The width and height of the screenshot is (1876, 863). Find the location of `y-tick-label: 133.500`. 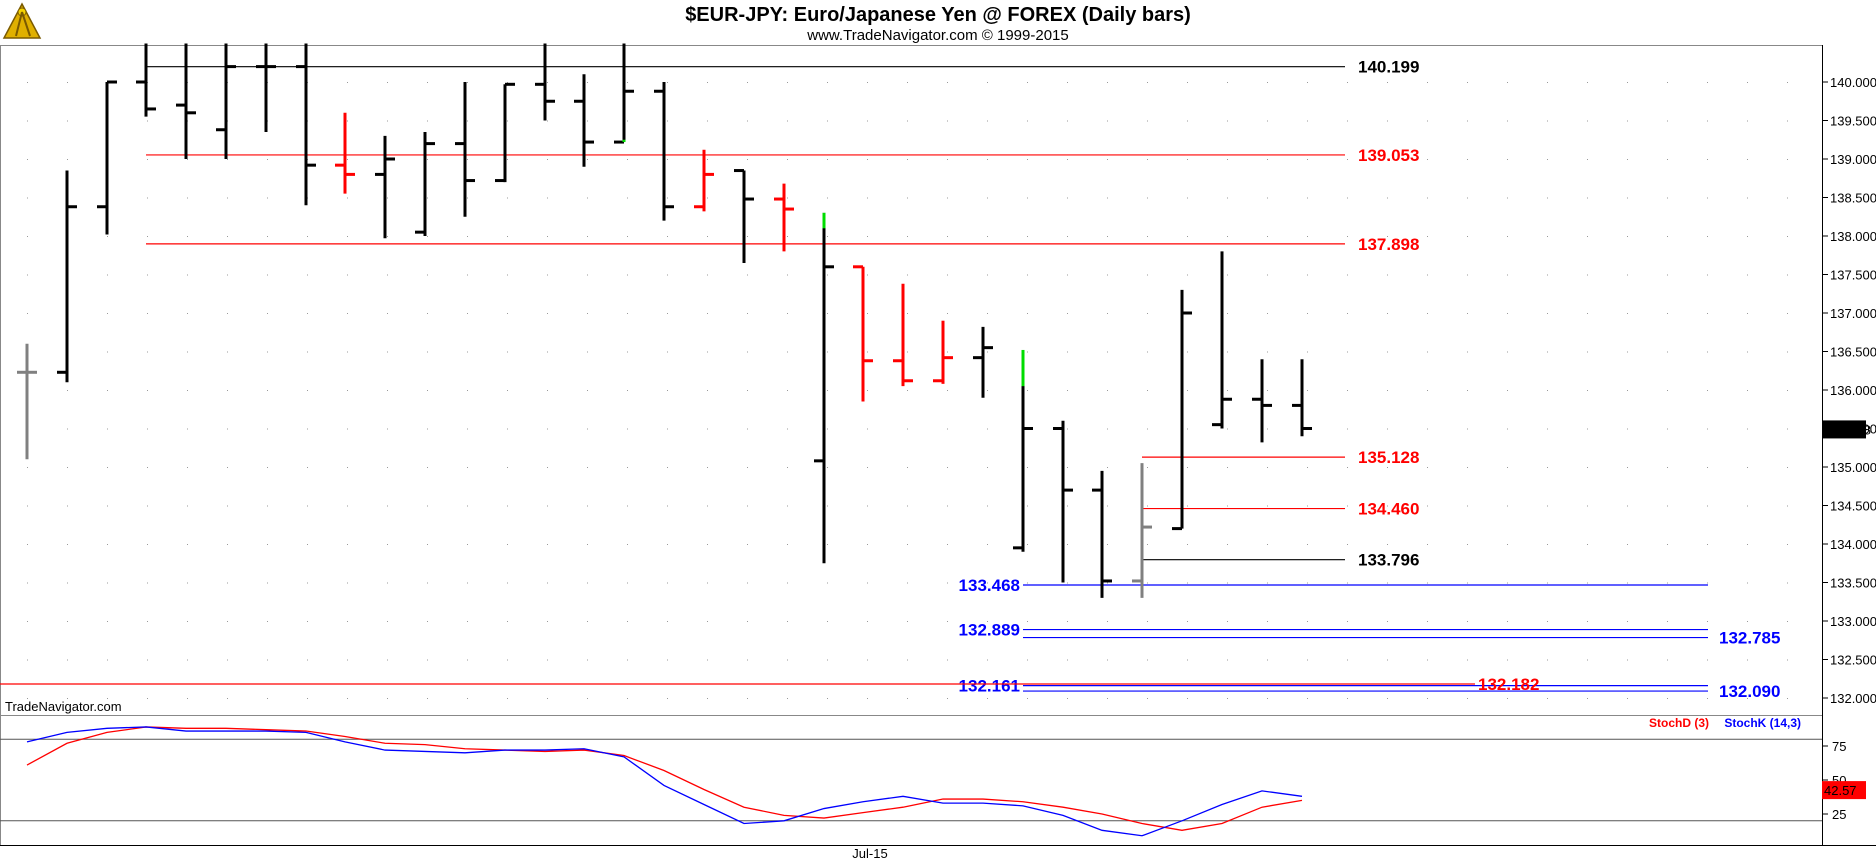

y-tick-label: 133.500 is located at coordinates (1853, 583).